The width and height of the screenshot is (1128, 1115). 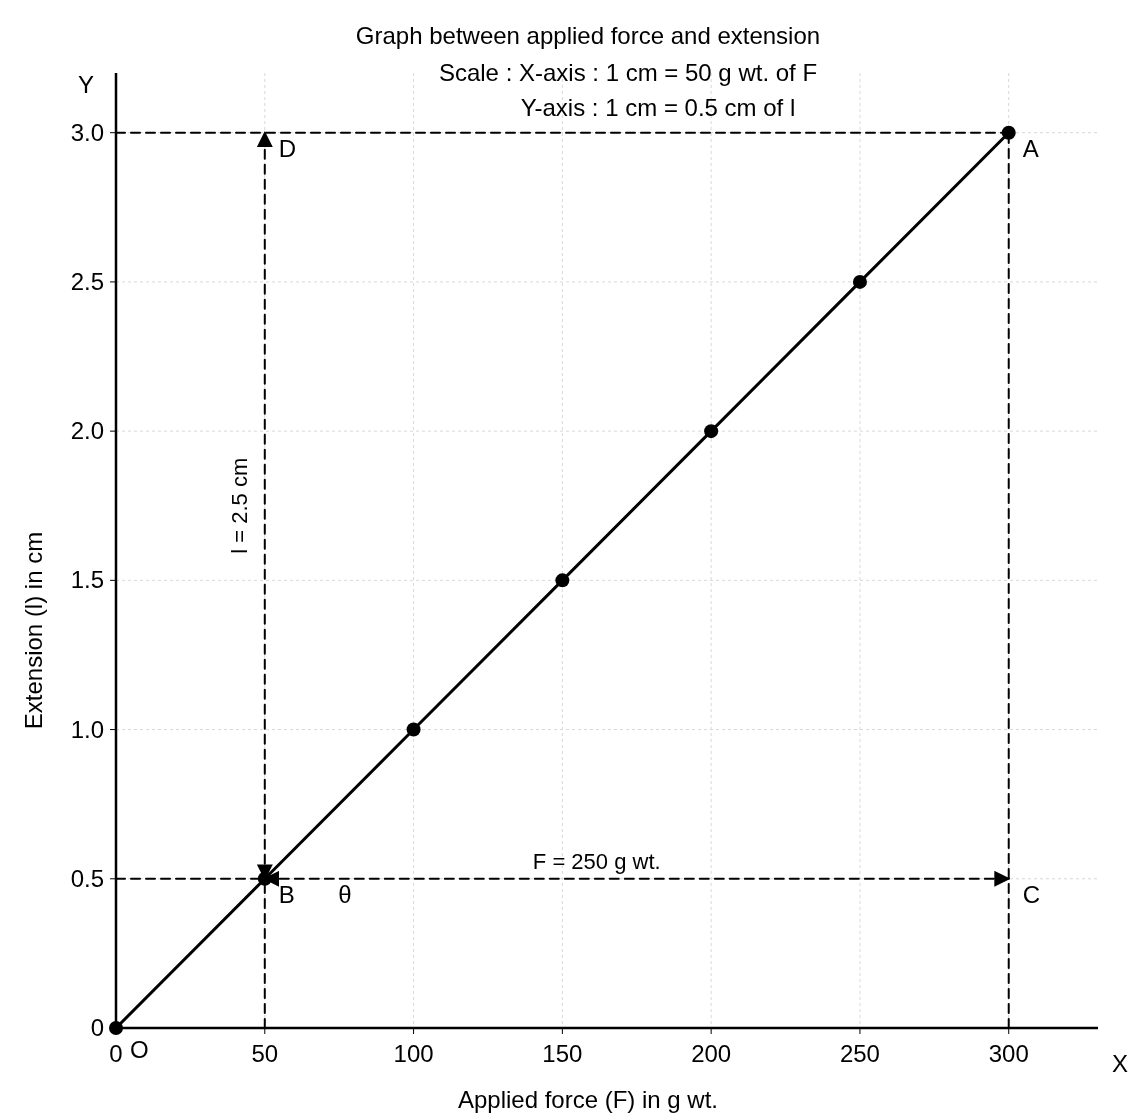 What do you see at coordinates (286, 894) in the screenshot?
I see `annotation: B` at bounding box center [286, 894].